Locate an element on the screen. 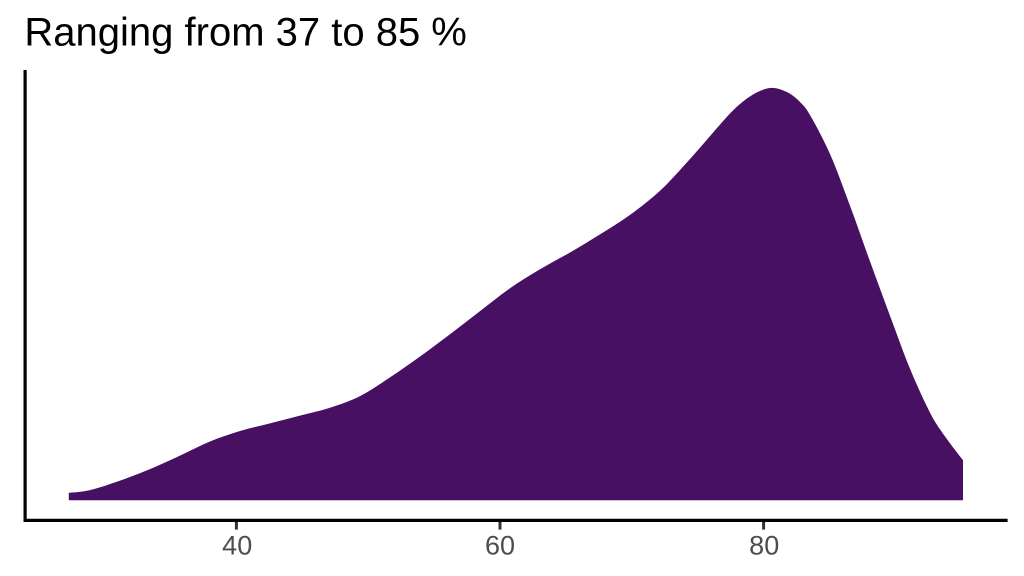 This screenshot has height=576, width=1024. svg-text: Ranging from 37 to 85 % is located at coordinates (245, 33).